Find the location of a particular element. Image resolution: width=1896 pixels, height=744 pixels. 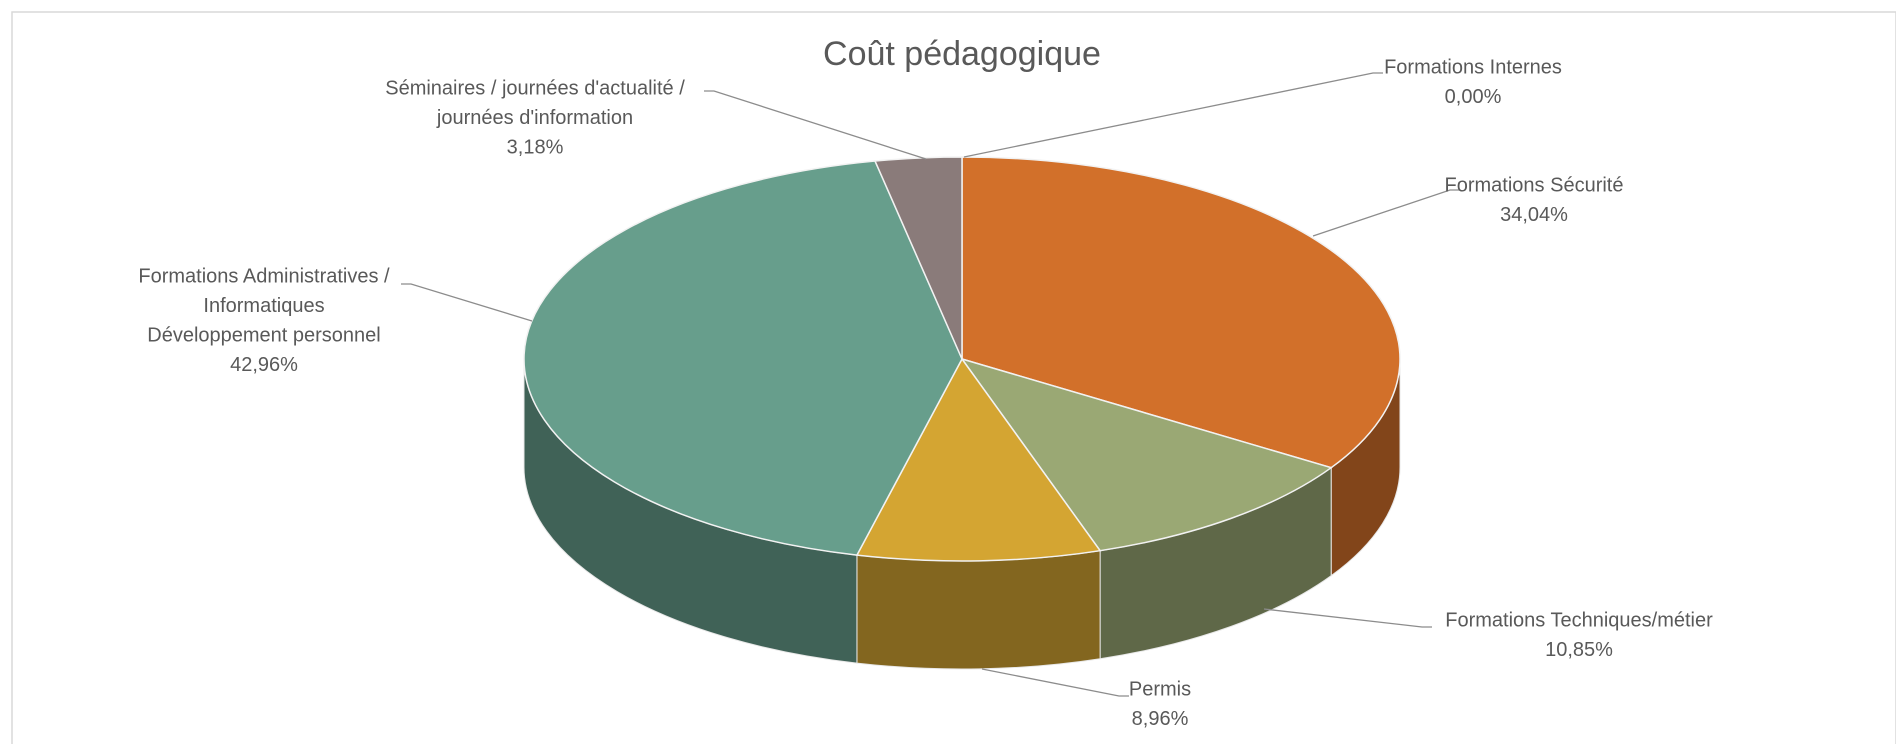

data-label-category: Informatiques is located at coordinates (263, 306).